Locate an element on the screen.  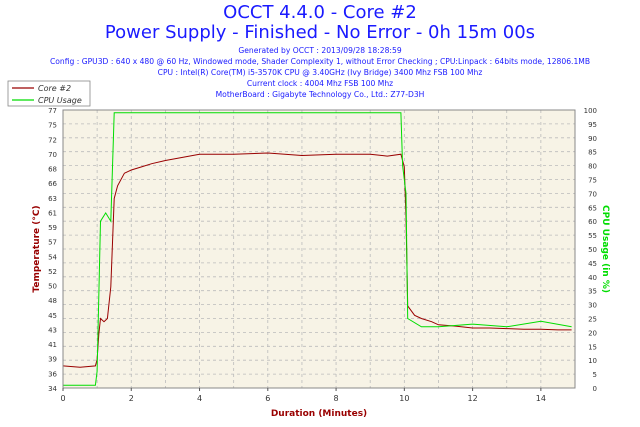
y-tick-label-right: 55 is located at coordinates (592, 236).